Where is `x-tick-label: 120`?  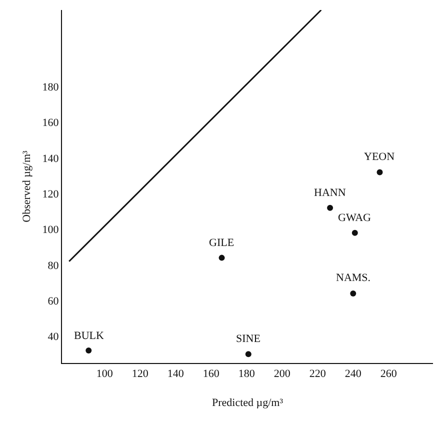
x-tick-label: 120 is located at coordinates (140, 374).